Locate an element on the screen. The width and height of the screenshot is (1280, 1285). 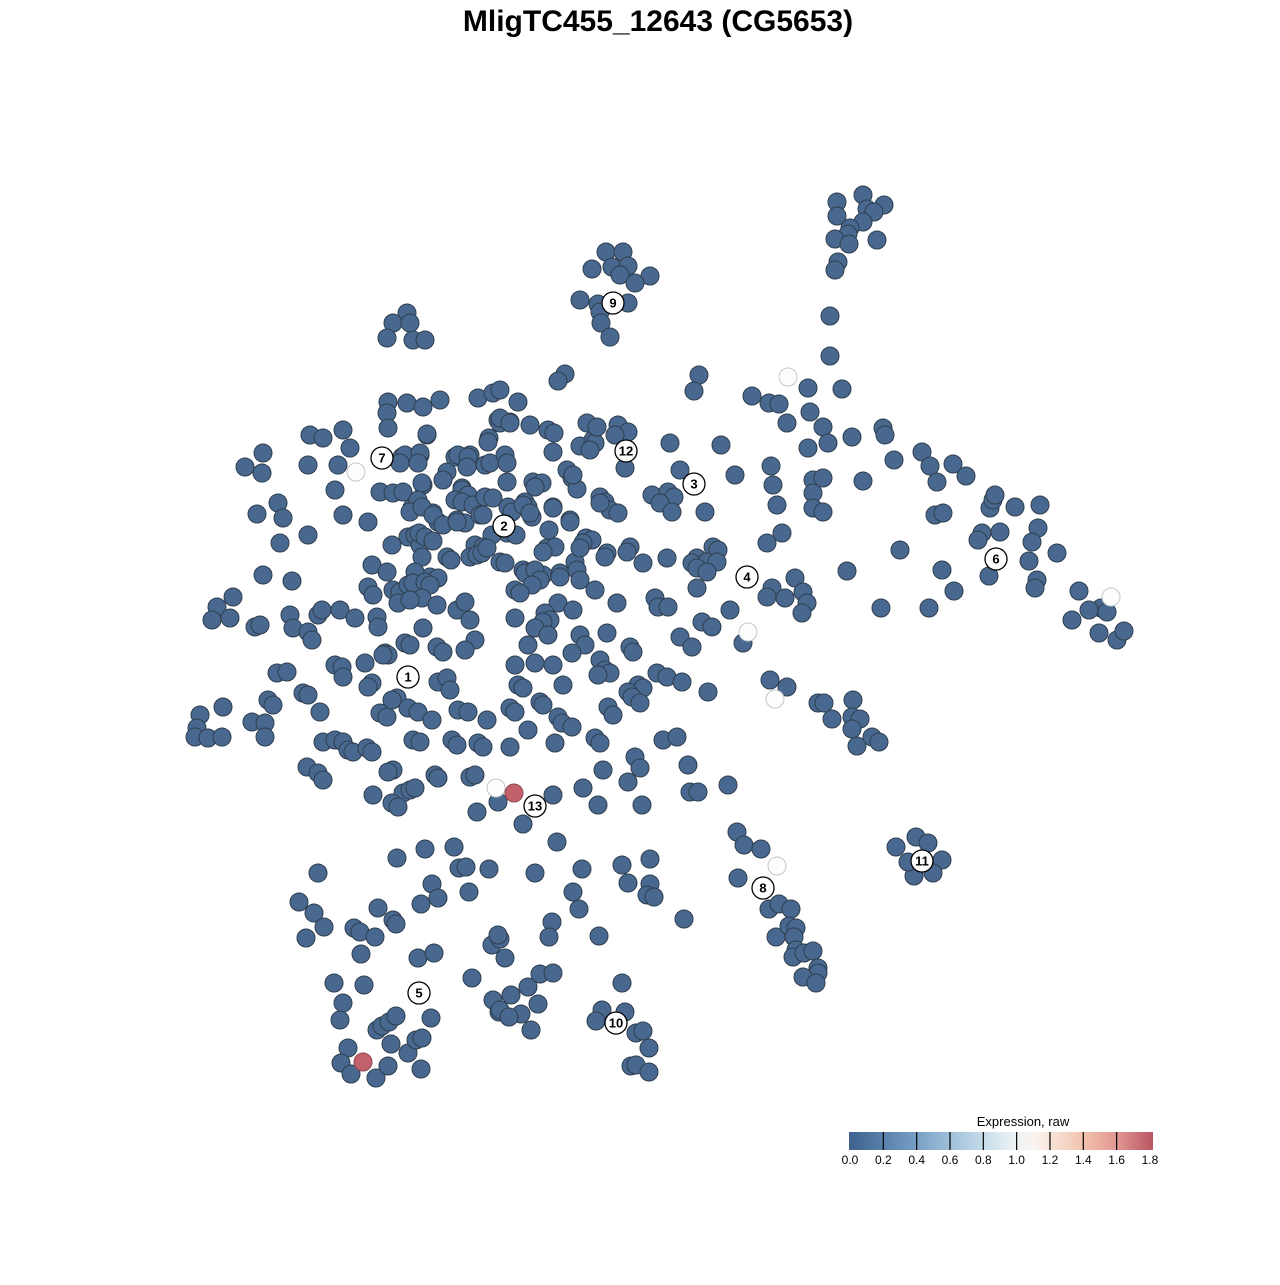
plot-title: MligTC455_12643 (CG5653) is located at coordinates (658, 21).